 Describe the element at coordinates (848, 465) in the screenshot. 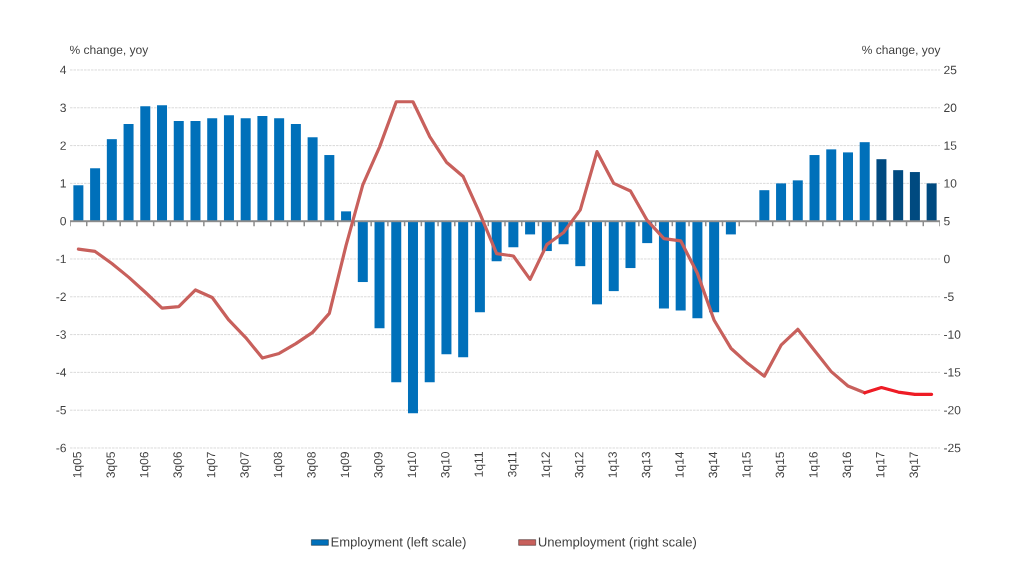

I see `x-tick-label: 3q16` at that location.